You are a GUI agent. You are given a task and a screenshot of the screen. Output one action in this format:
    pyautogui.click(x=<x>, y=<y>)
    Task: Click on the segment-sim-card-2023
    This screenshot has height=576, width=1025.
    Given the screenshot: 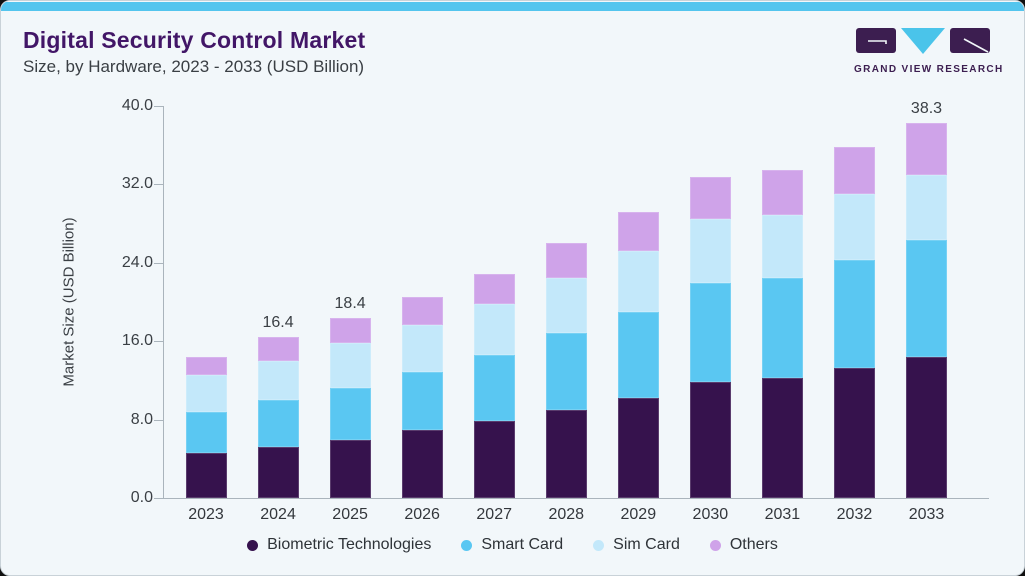 What is the action you would take?
    pyautogui.click(x=206, y=393)
    